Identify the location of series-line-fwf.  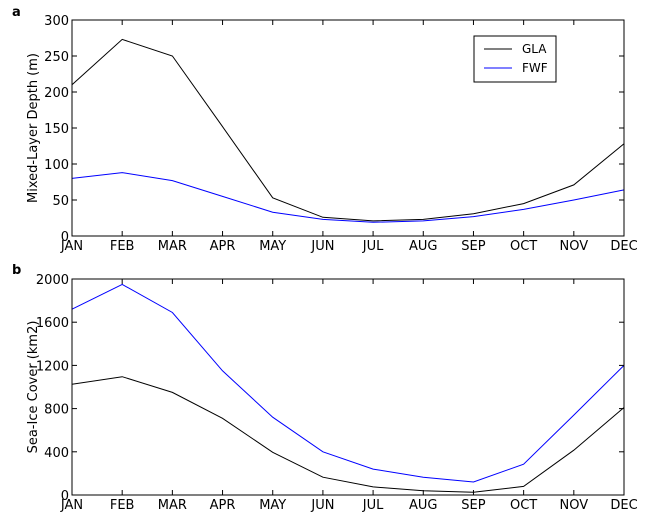
(348, 197).